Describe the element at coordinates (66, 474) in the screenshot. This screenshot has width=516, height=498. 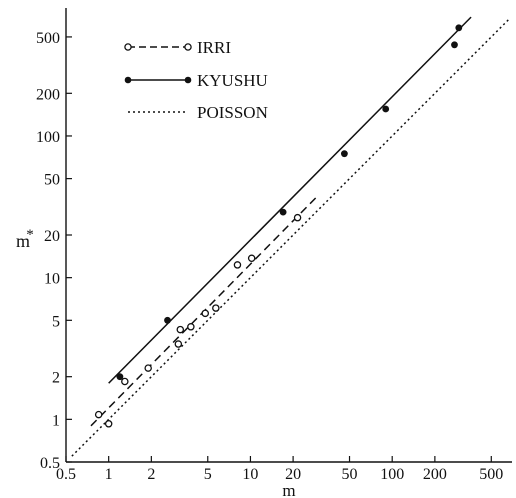
I see `x-tick-label: 0.5` at that location.